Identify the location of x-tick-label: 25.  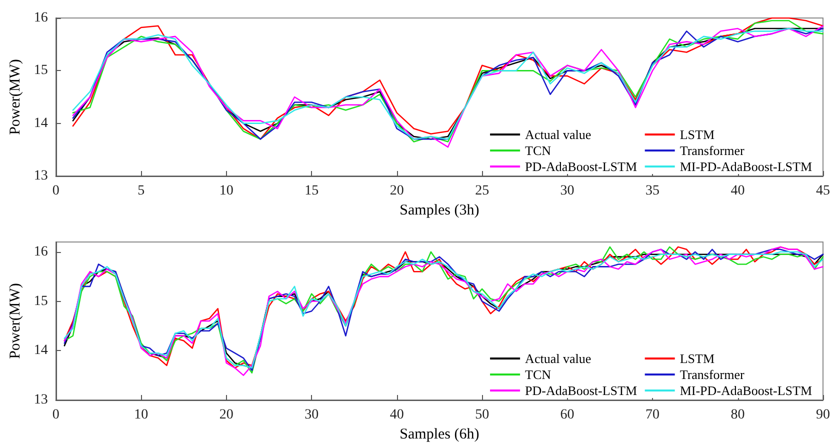
(482, 191).